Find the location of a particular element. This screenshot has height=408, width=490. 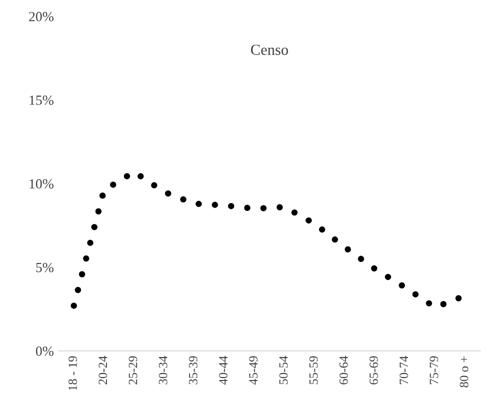

y-tick-label: 5% is located at coordinates (45, 267).